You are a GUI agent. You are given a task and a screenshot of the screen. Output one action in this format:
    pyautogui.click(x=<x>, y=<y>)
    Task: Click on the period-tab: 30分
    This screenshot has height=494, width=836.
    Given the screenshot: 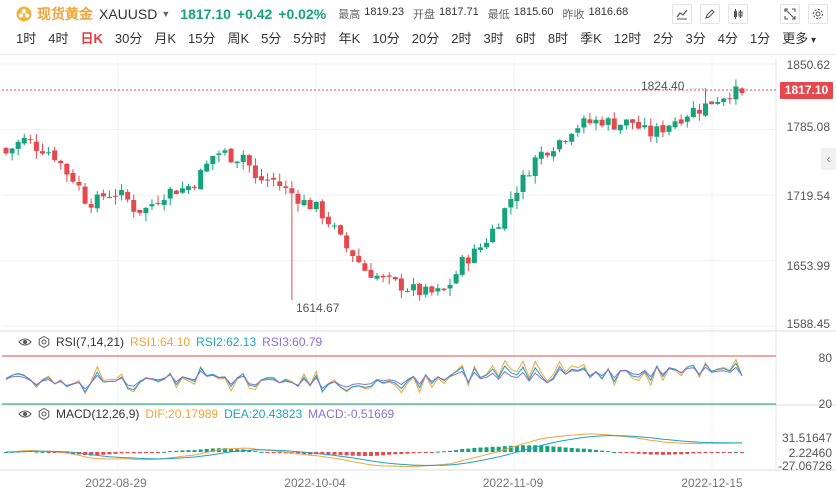 What is the action you would take?
    pyautogui.click(x=128, y=38)
    